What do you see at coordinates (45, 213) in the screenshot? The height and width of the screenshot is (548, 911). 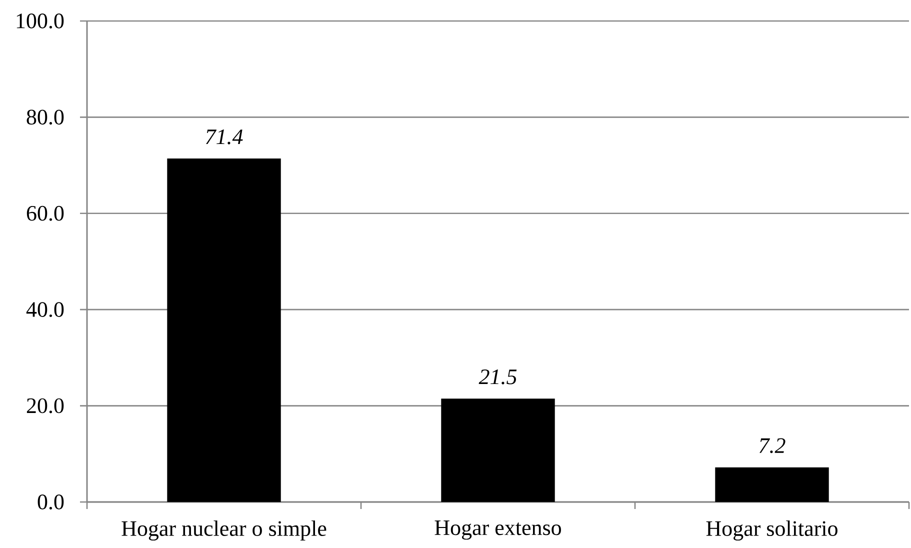 I see `y-tick-label: 60.0` at bounding box center [45, 213].